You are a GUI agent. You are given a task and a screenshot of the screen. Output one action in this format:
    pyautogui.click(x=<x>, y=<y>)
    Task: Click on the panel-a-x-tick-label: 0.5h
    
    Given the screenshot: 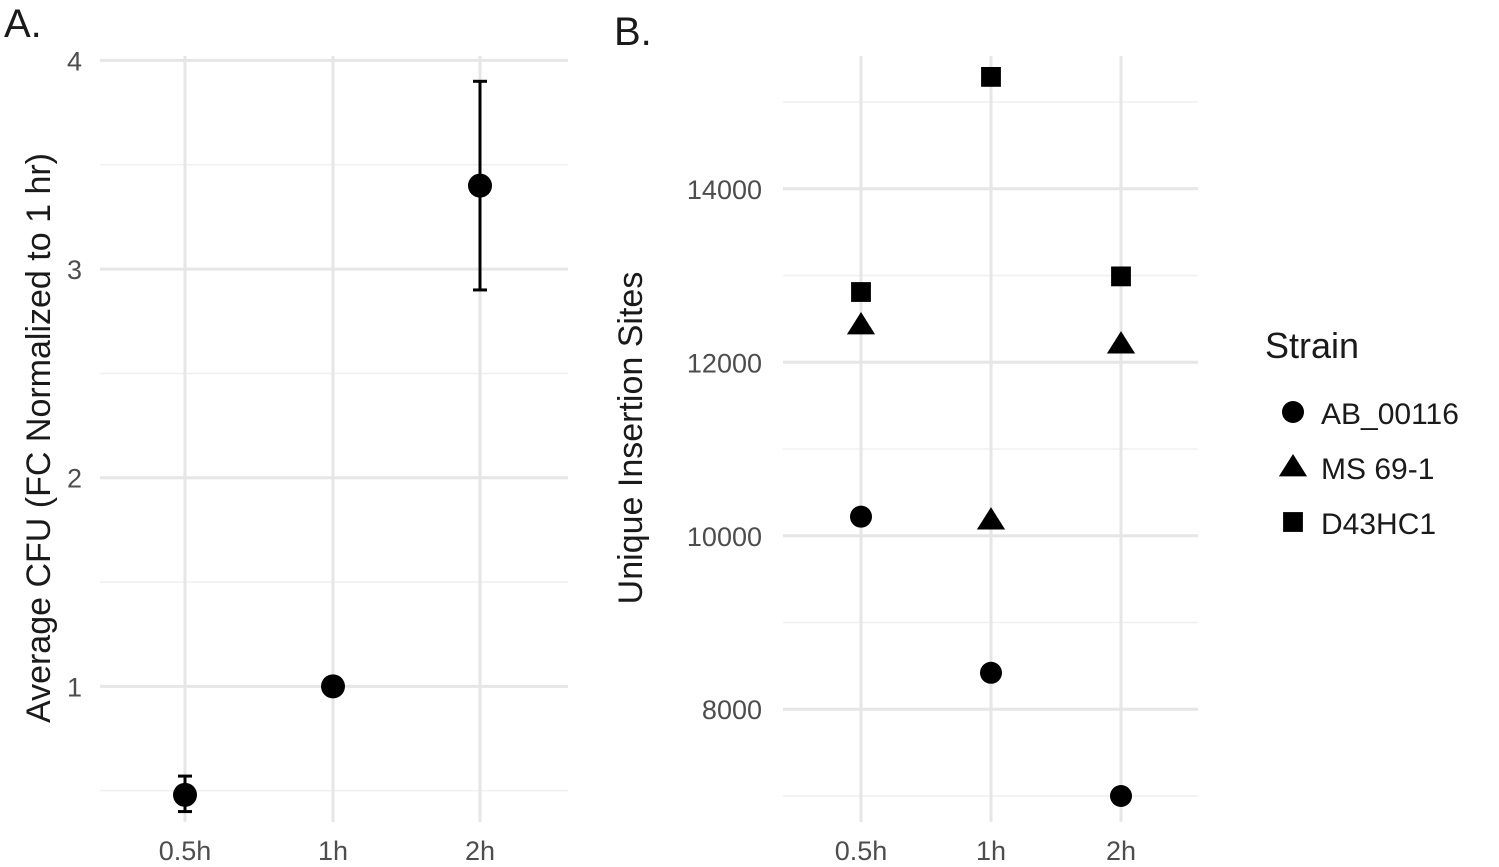 What is the action you would take?
    pyautogui.click(x=185, y=851)
    